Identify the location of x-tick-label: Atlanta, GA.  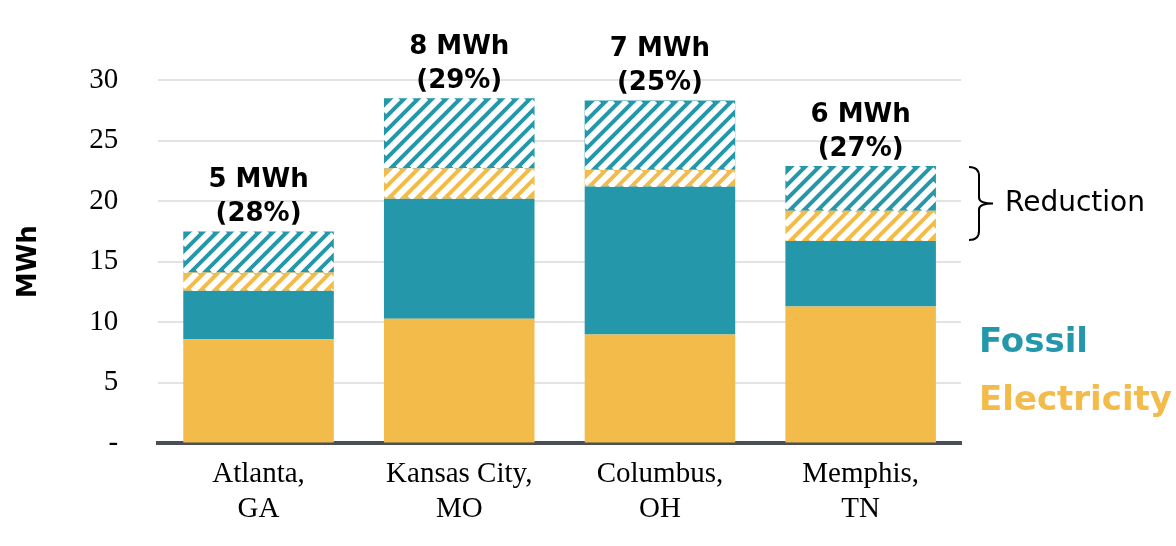
(258, 490).